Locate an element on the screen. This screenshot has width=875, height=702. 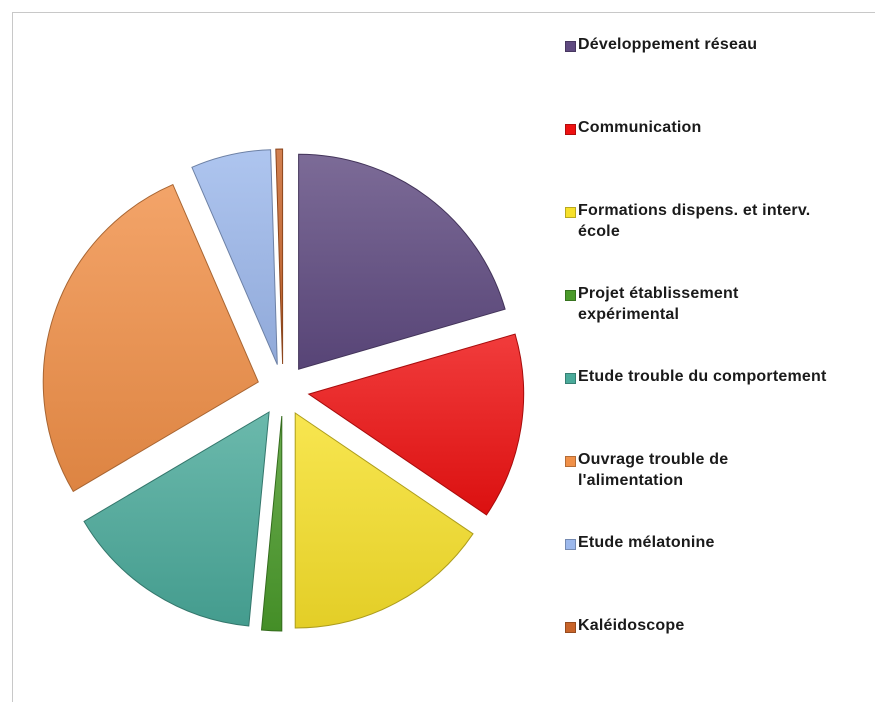
legend-label: Kaléidoscope is located at coordinates (631, 625).